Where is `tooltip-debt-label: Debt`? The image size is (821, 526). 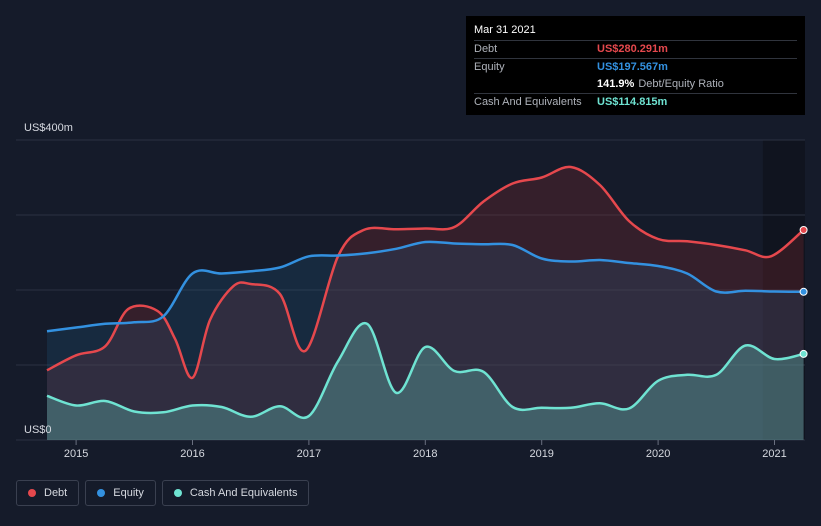 tooltip-debt-label: Debt is located at coordinates (486, 49).